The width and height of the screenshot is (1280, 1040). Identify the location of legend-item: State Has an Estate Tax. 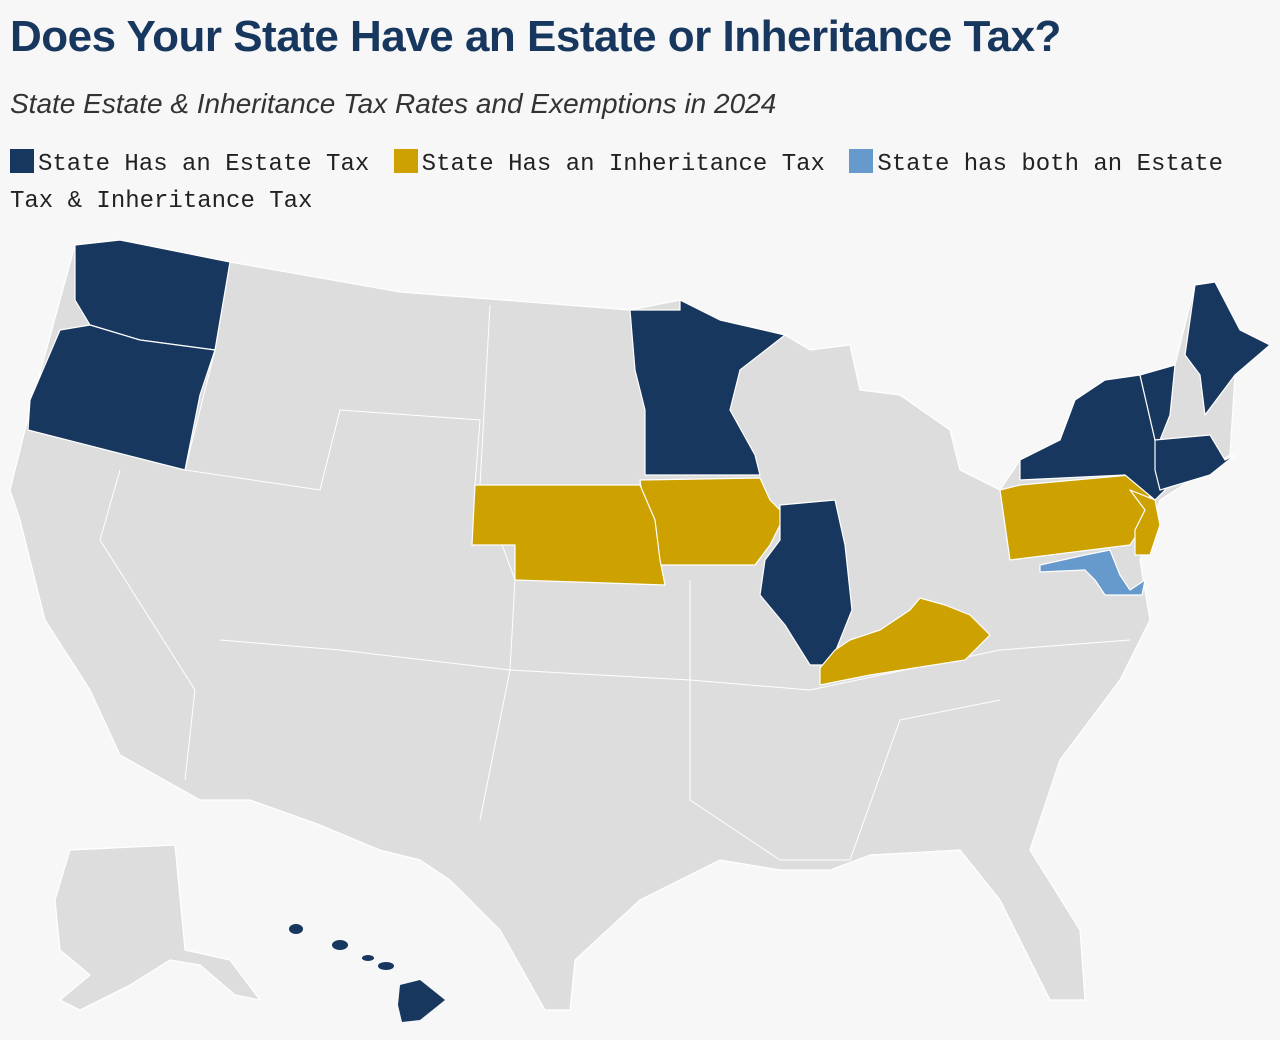
(190, 163).